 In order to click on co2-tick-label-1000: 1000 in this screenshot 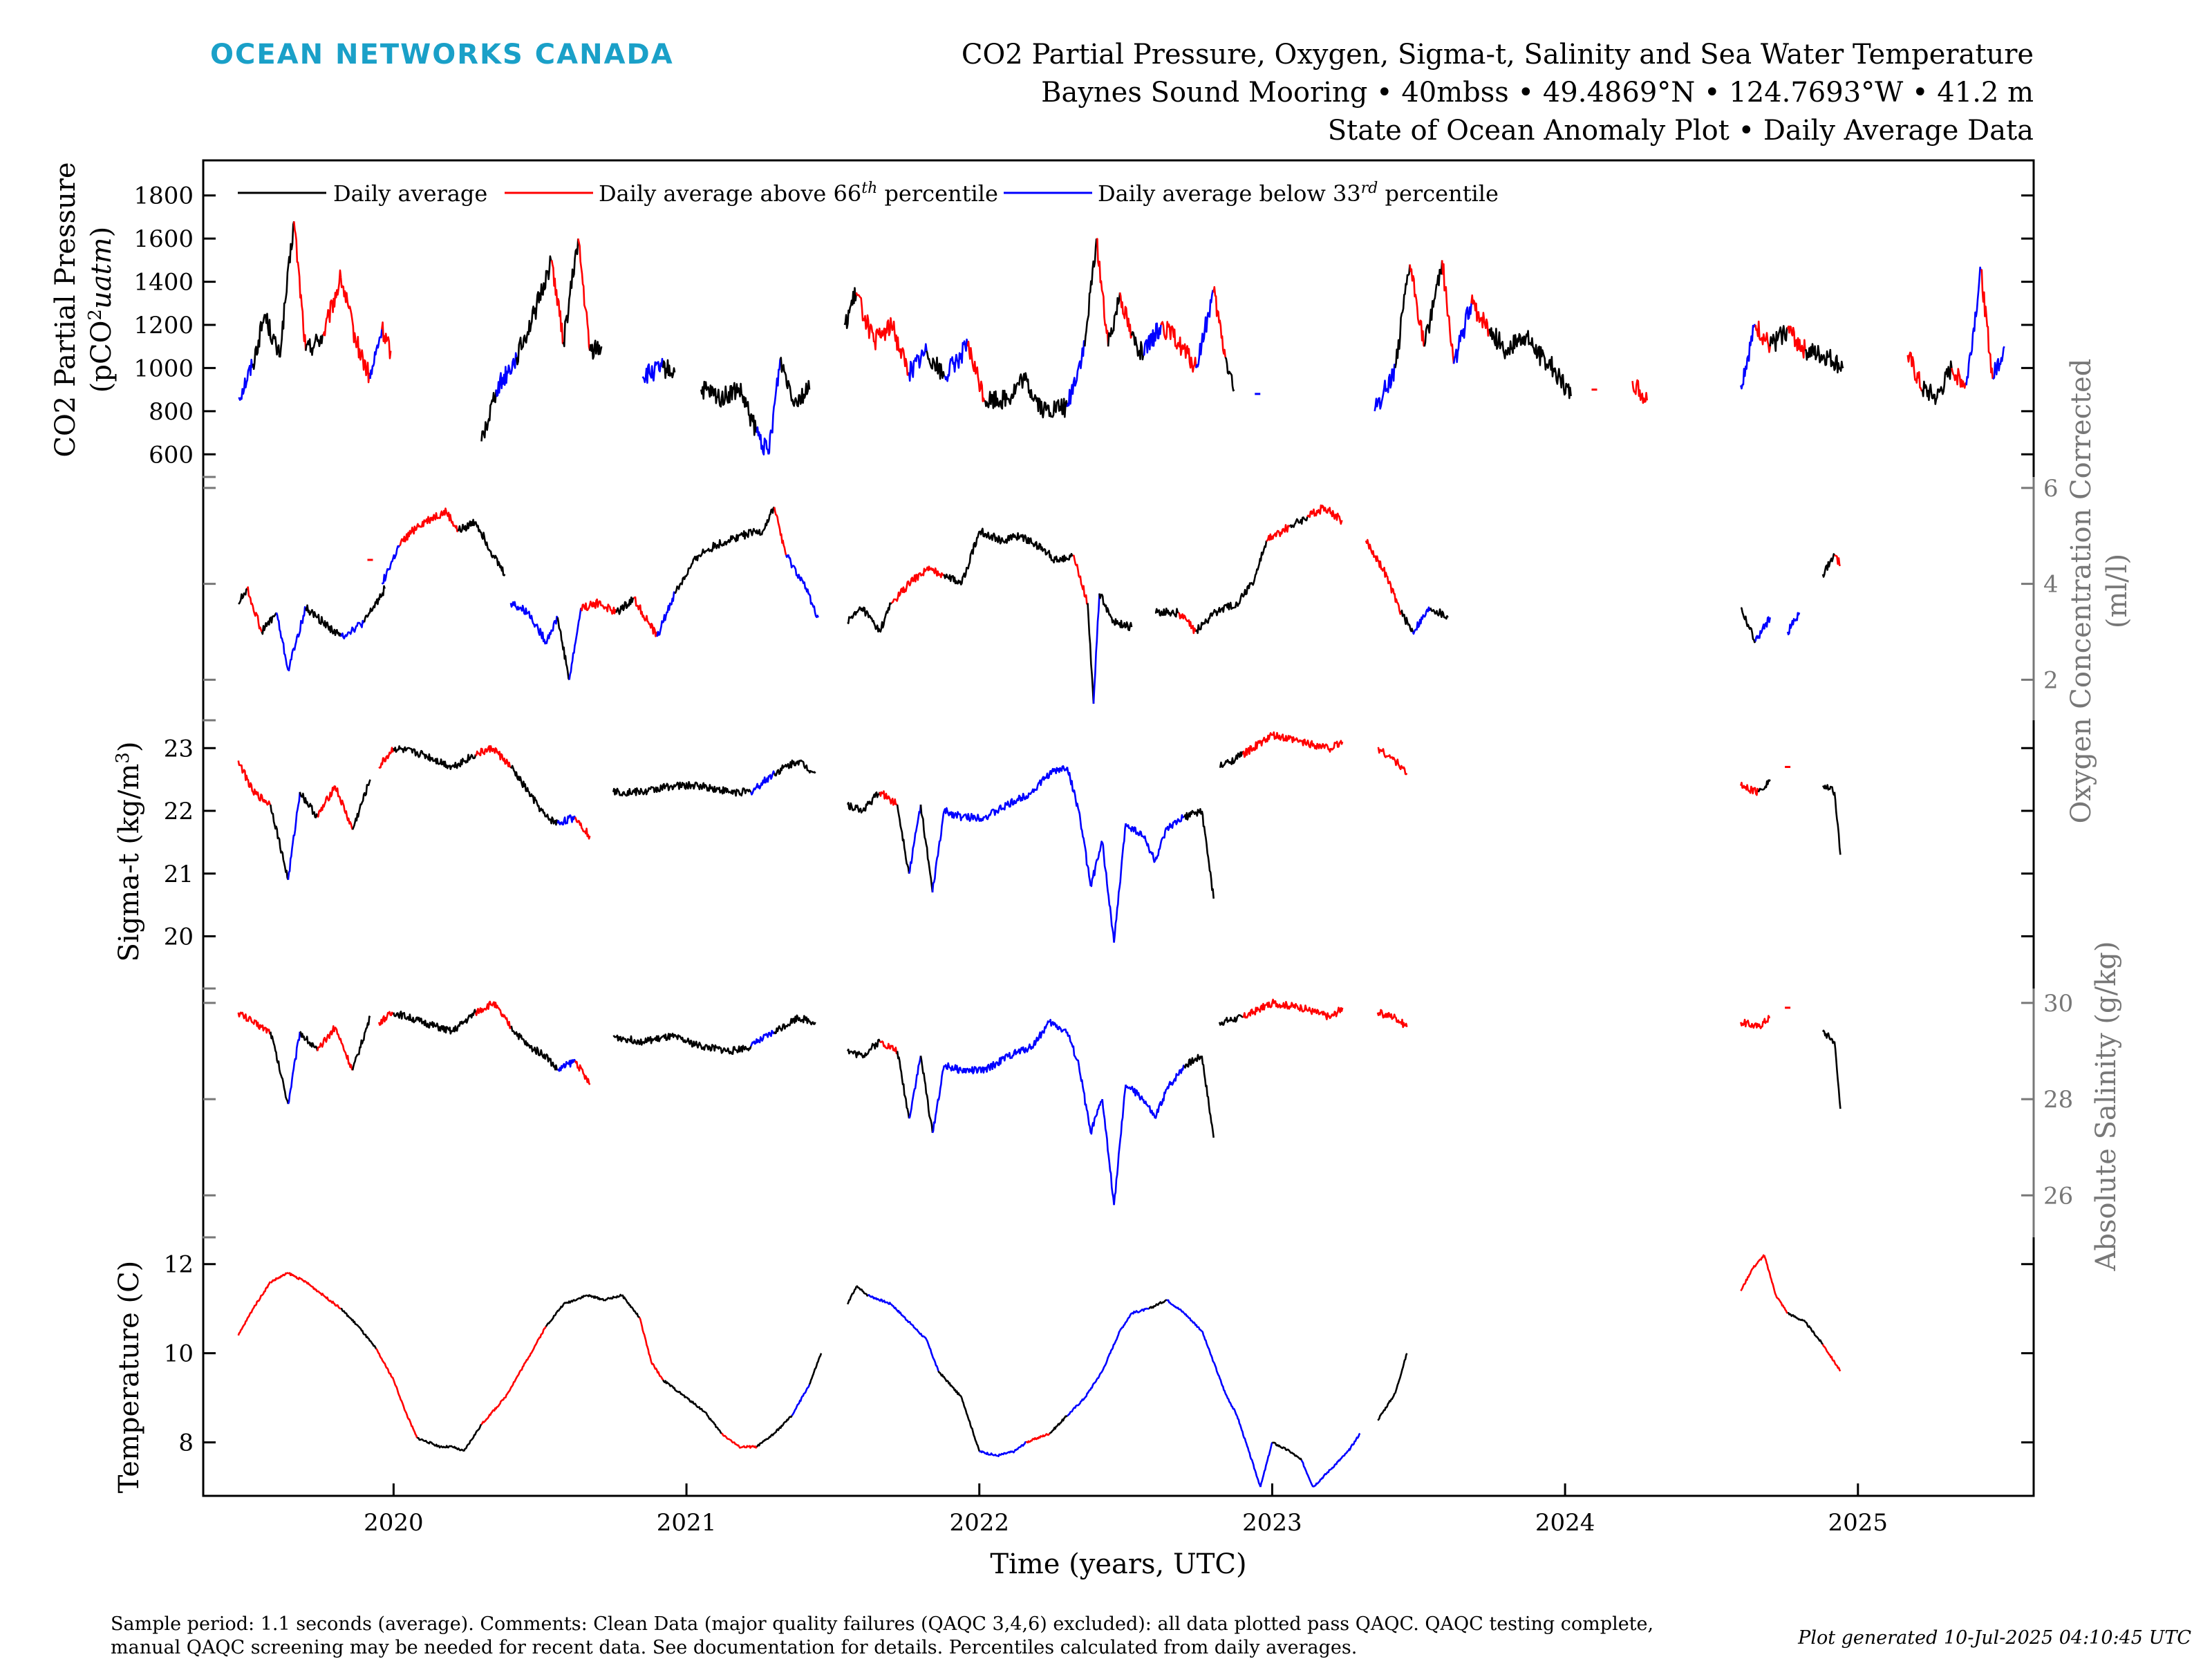, I will do `click(163, 368)`.